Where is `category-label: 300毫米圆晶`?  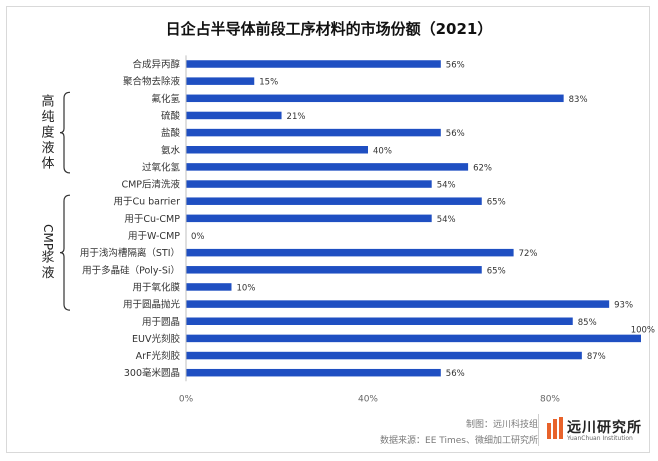
category-label: 300毫米圆晶 is located at coordinates (152, 373).